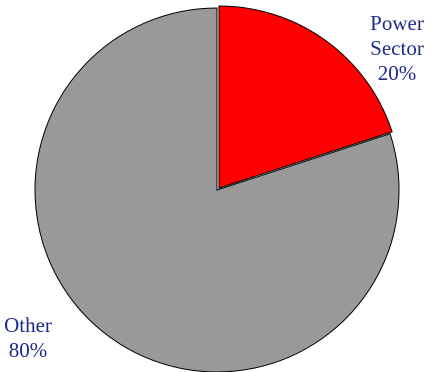 Image resolution: width=439 pixels, height=372 pixels. I want to click on slice-label-other: Other 80%, so click(28, 338).